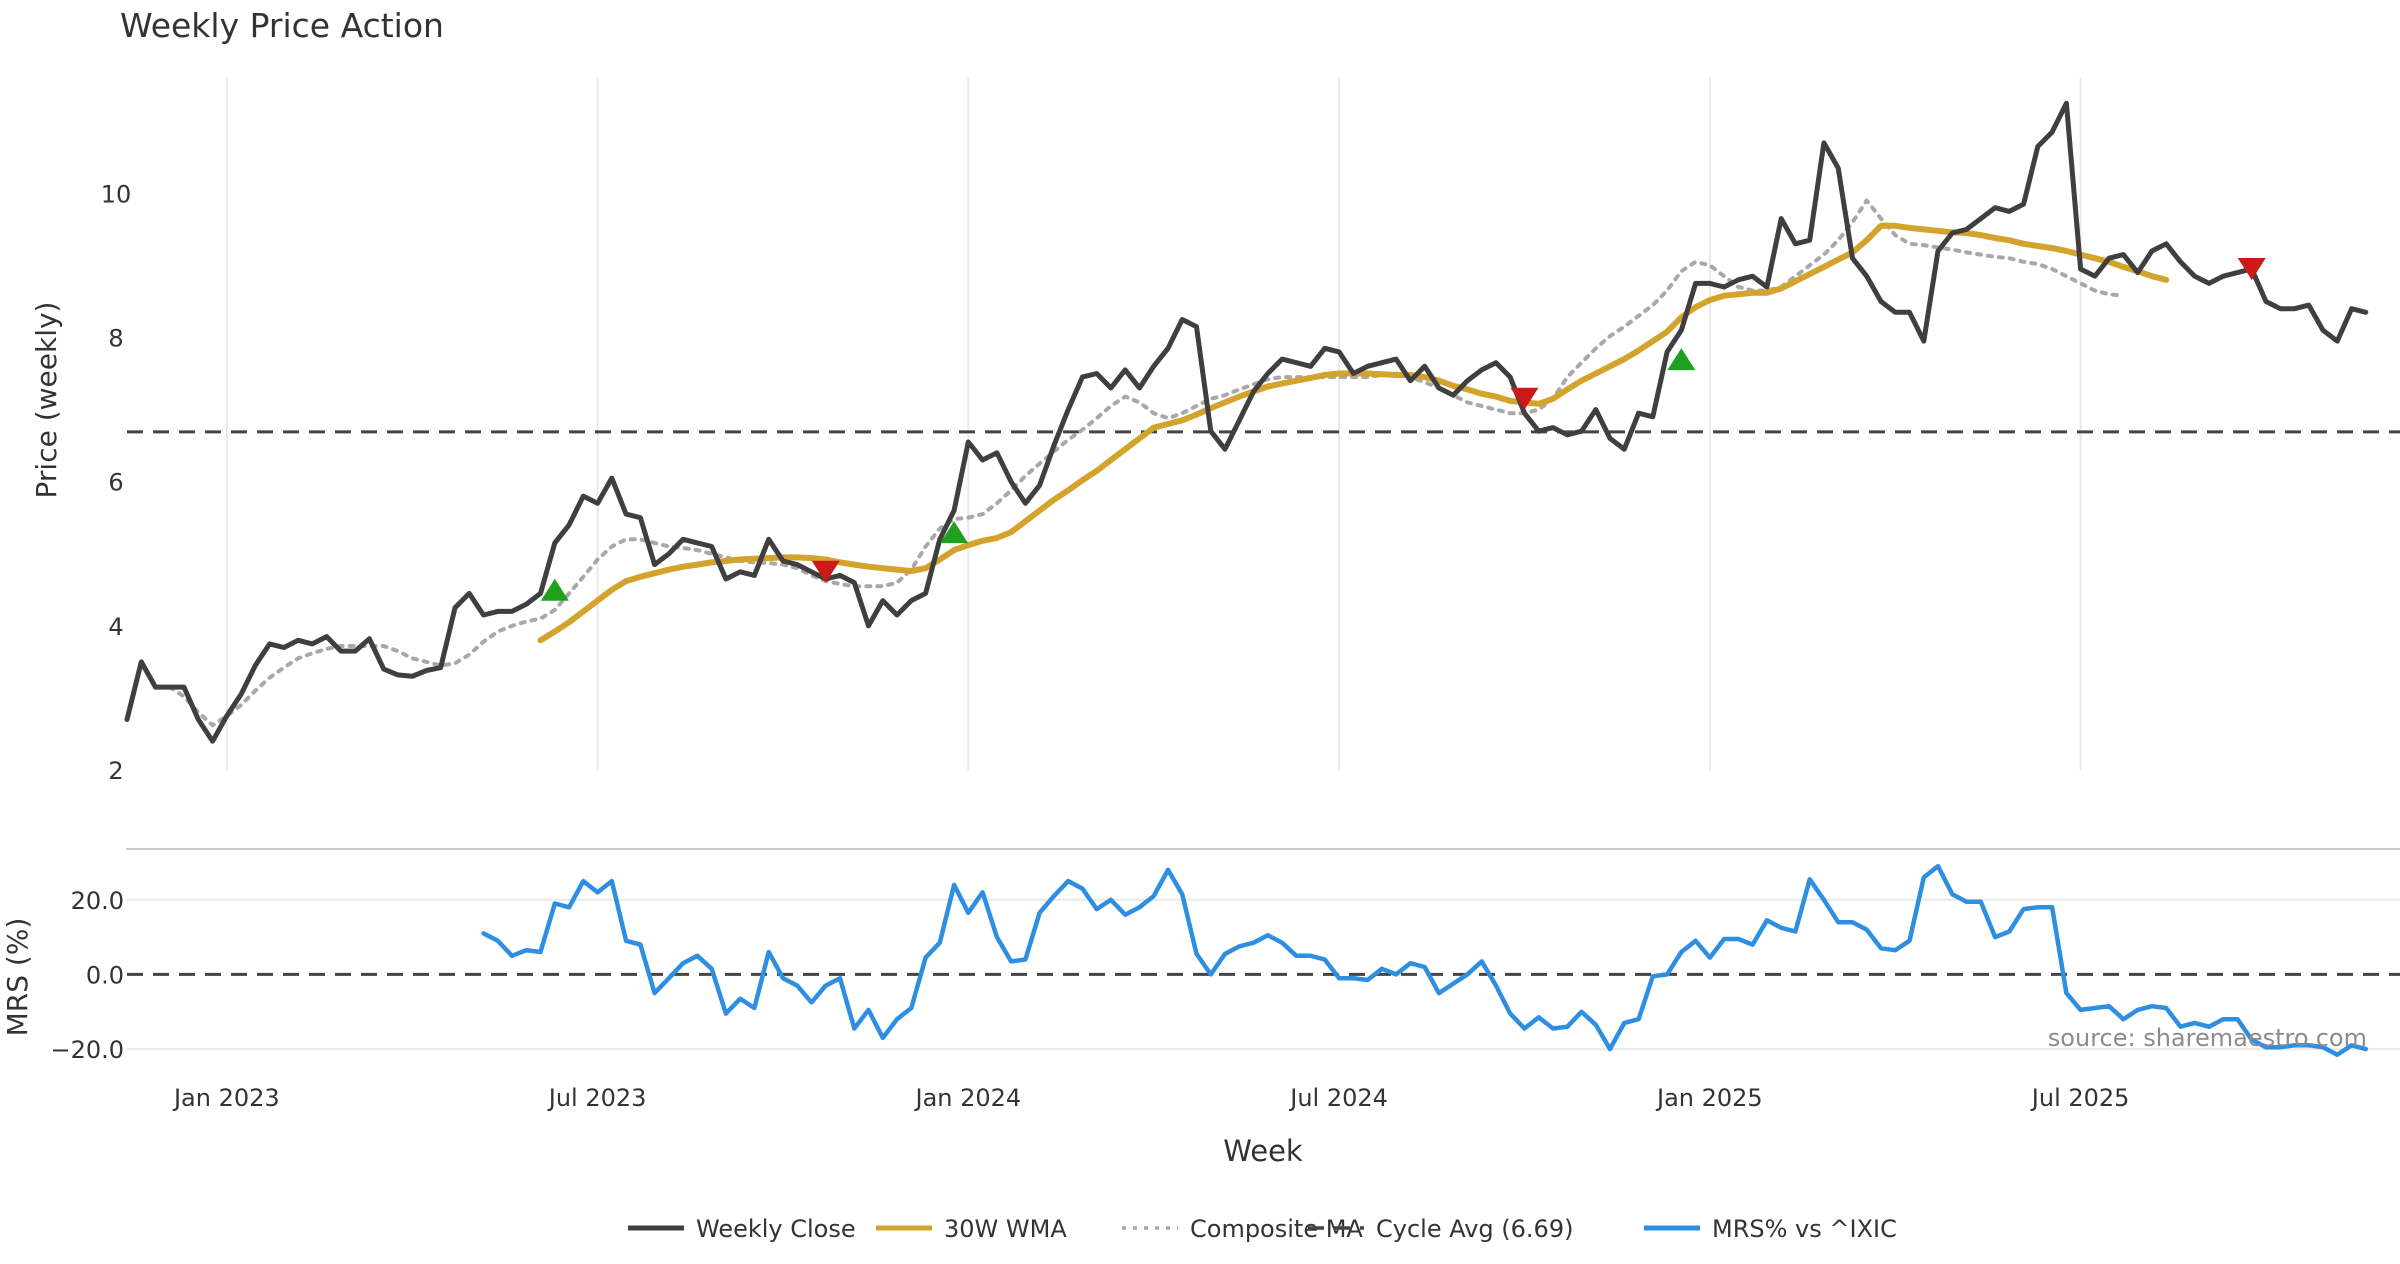  I want to click on mrs-series, so click(1425, 960).